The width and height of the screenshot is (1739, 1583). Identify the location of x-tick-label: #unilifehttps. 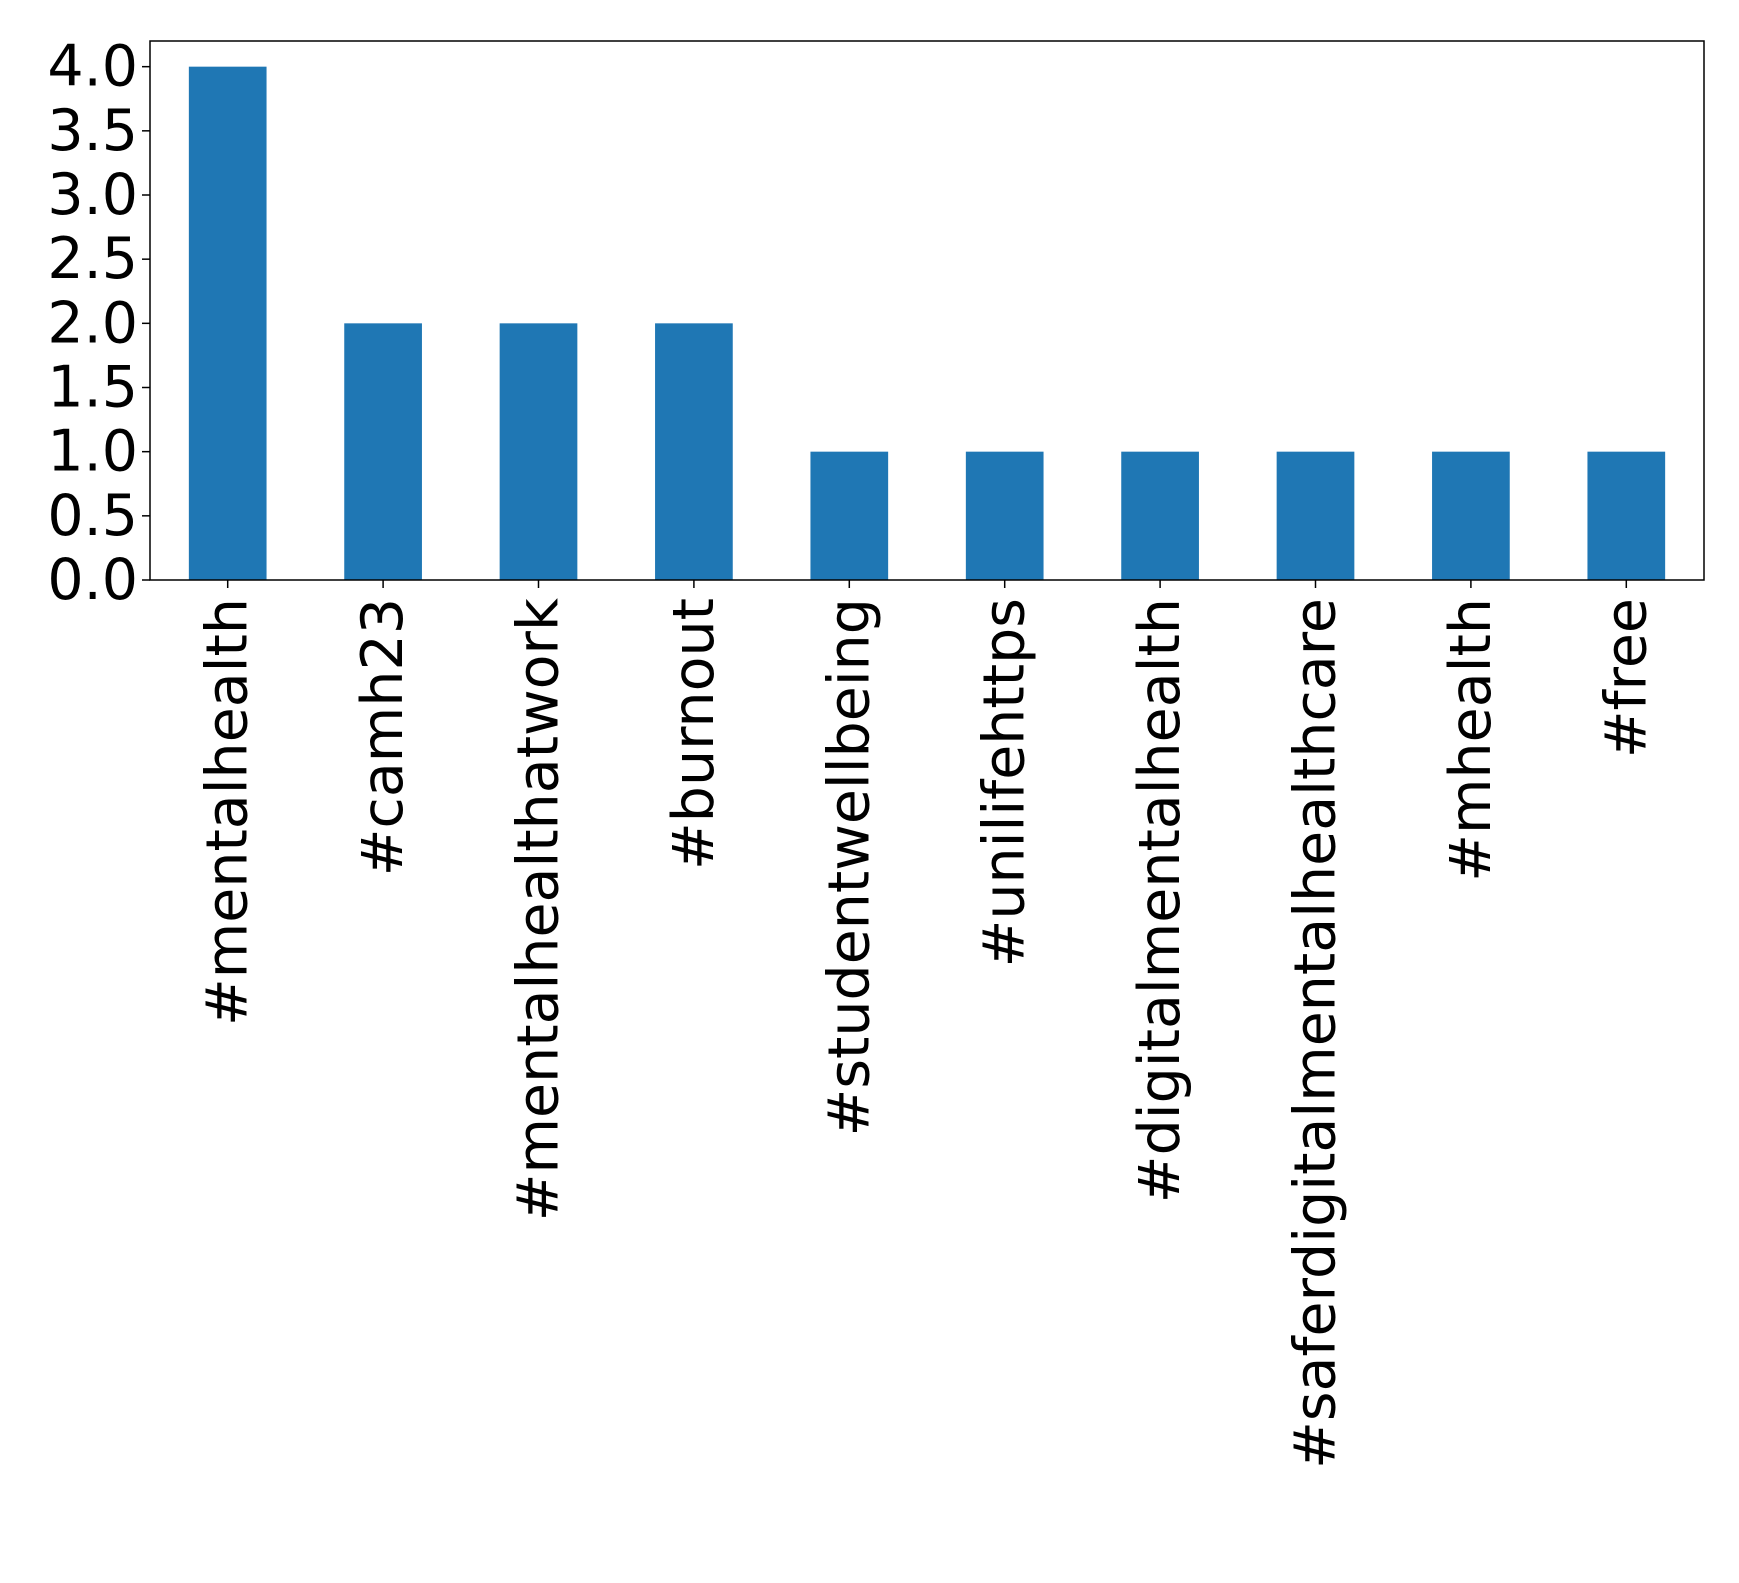
(1005, 782).